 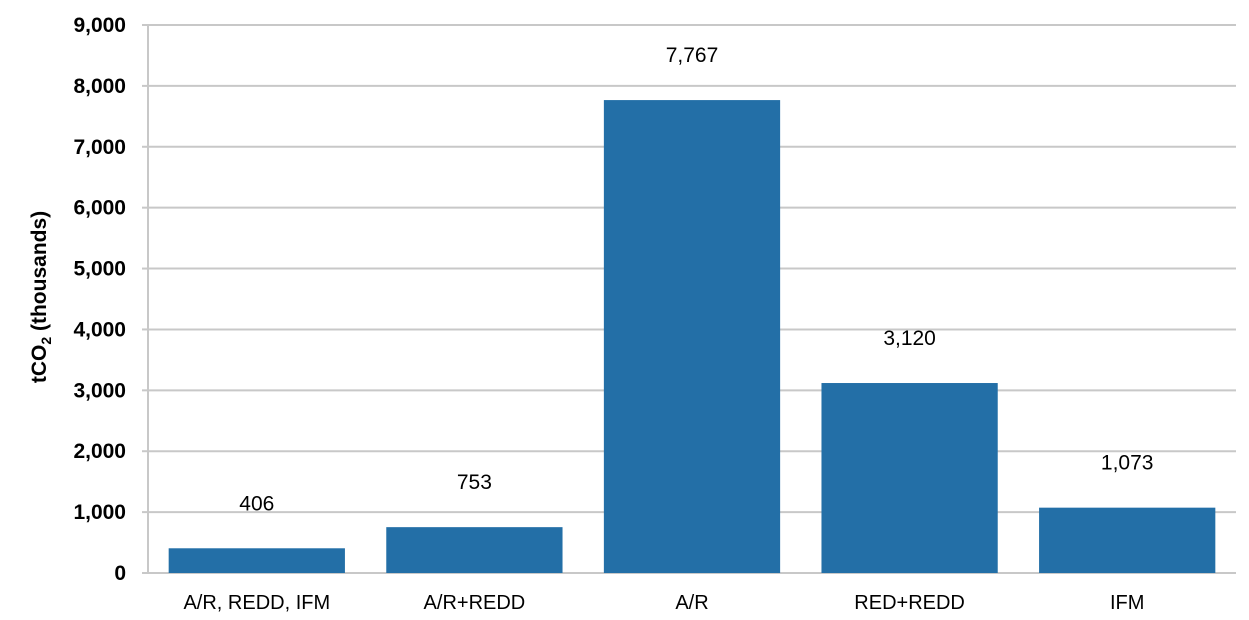 I want to click on bar-value-label: 406, so click(x=256, y=503).